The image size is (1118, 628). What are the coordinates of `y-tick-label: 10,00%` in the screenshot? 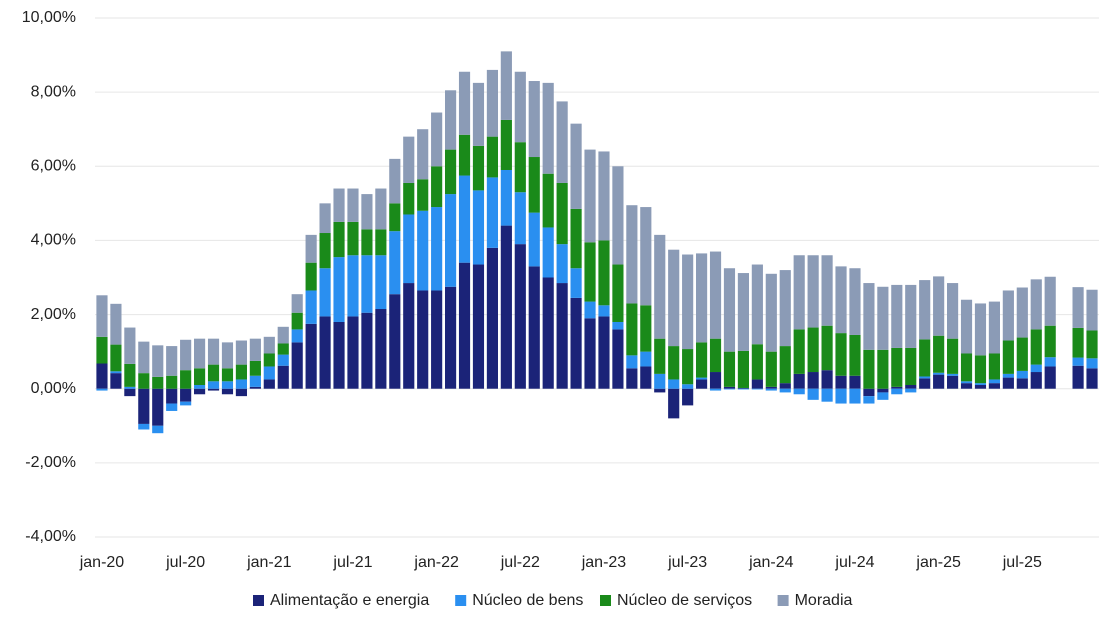 It's located at (49, 17).